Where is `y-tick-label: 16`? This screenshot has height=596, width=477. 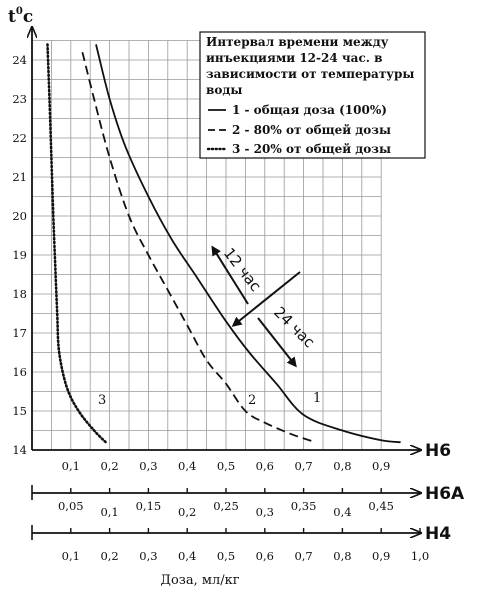
y-tick-label: 16 is located at coordinates (19, 372).